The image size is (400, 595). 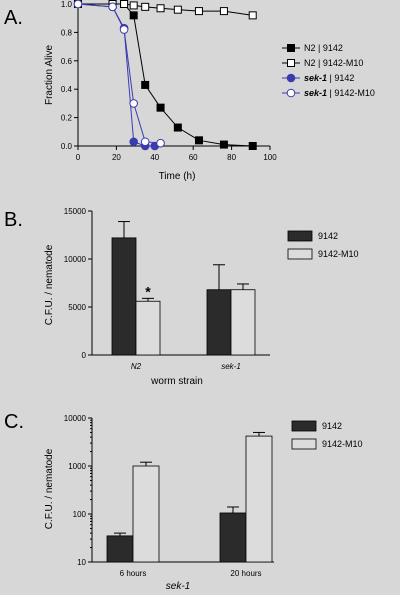 What do you see at coordinates (67, 118) in the screenshot?
I see `panel-a-ytick-label: 0.2` at bounding box center [67, 118].